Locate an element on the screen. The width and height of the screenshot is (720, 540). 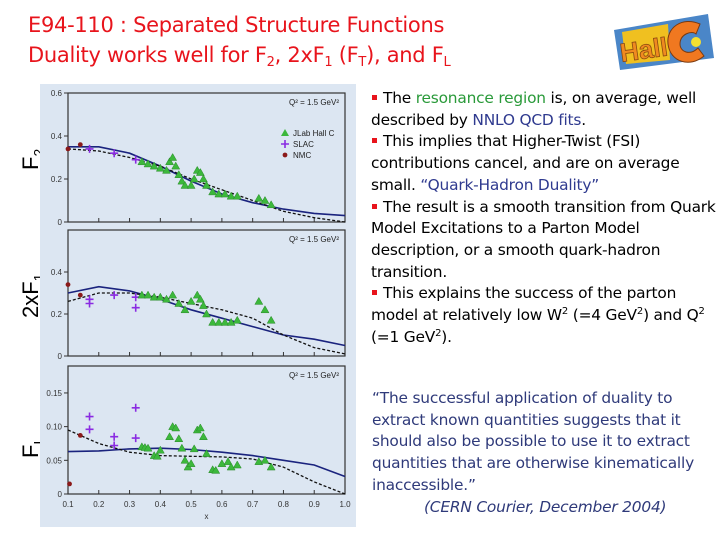
quote-citation: (CERN Courier, December 2004) is located at coordinates (545, 506).